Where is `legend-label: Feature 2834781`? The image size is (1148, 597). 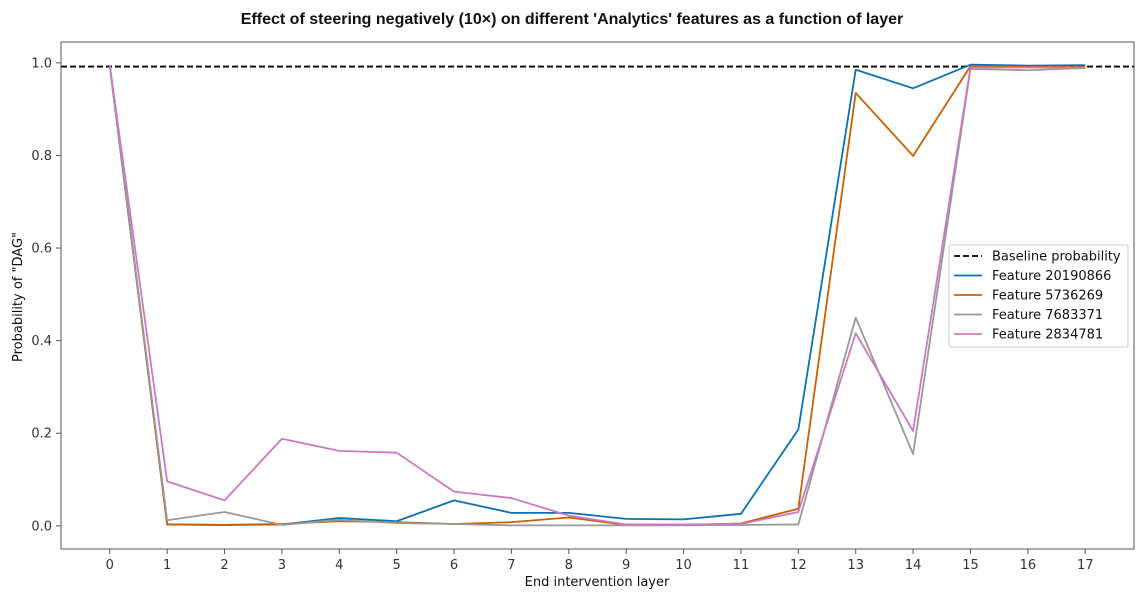 legend-label: Feature 2834781 is located at coordinates (1047, 335).